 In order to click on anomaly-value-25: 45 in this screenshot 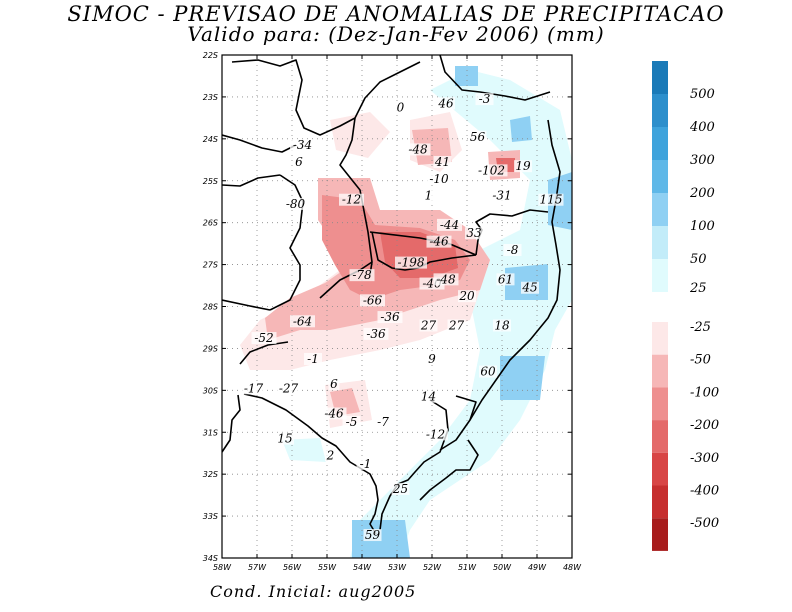, I will do `click(529, 288)`.